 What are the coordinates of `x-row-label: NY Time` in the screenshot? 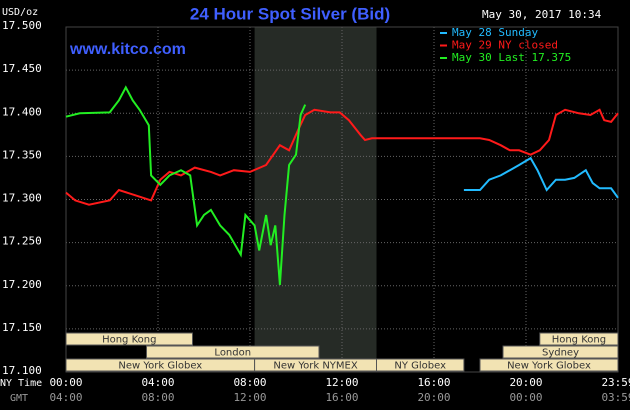 It's located at (21, 383).